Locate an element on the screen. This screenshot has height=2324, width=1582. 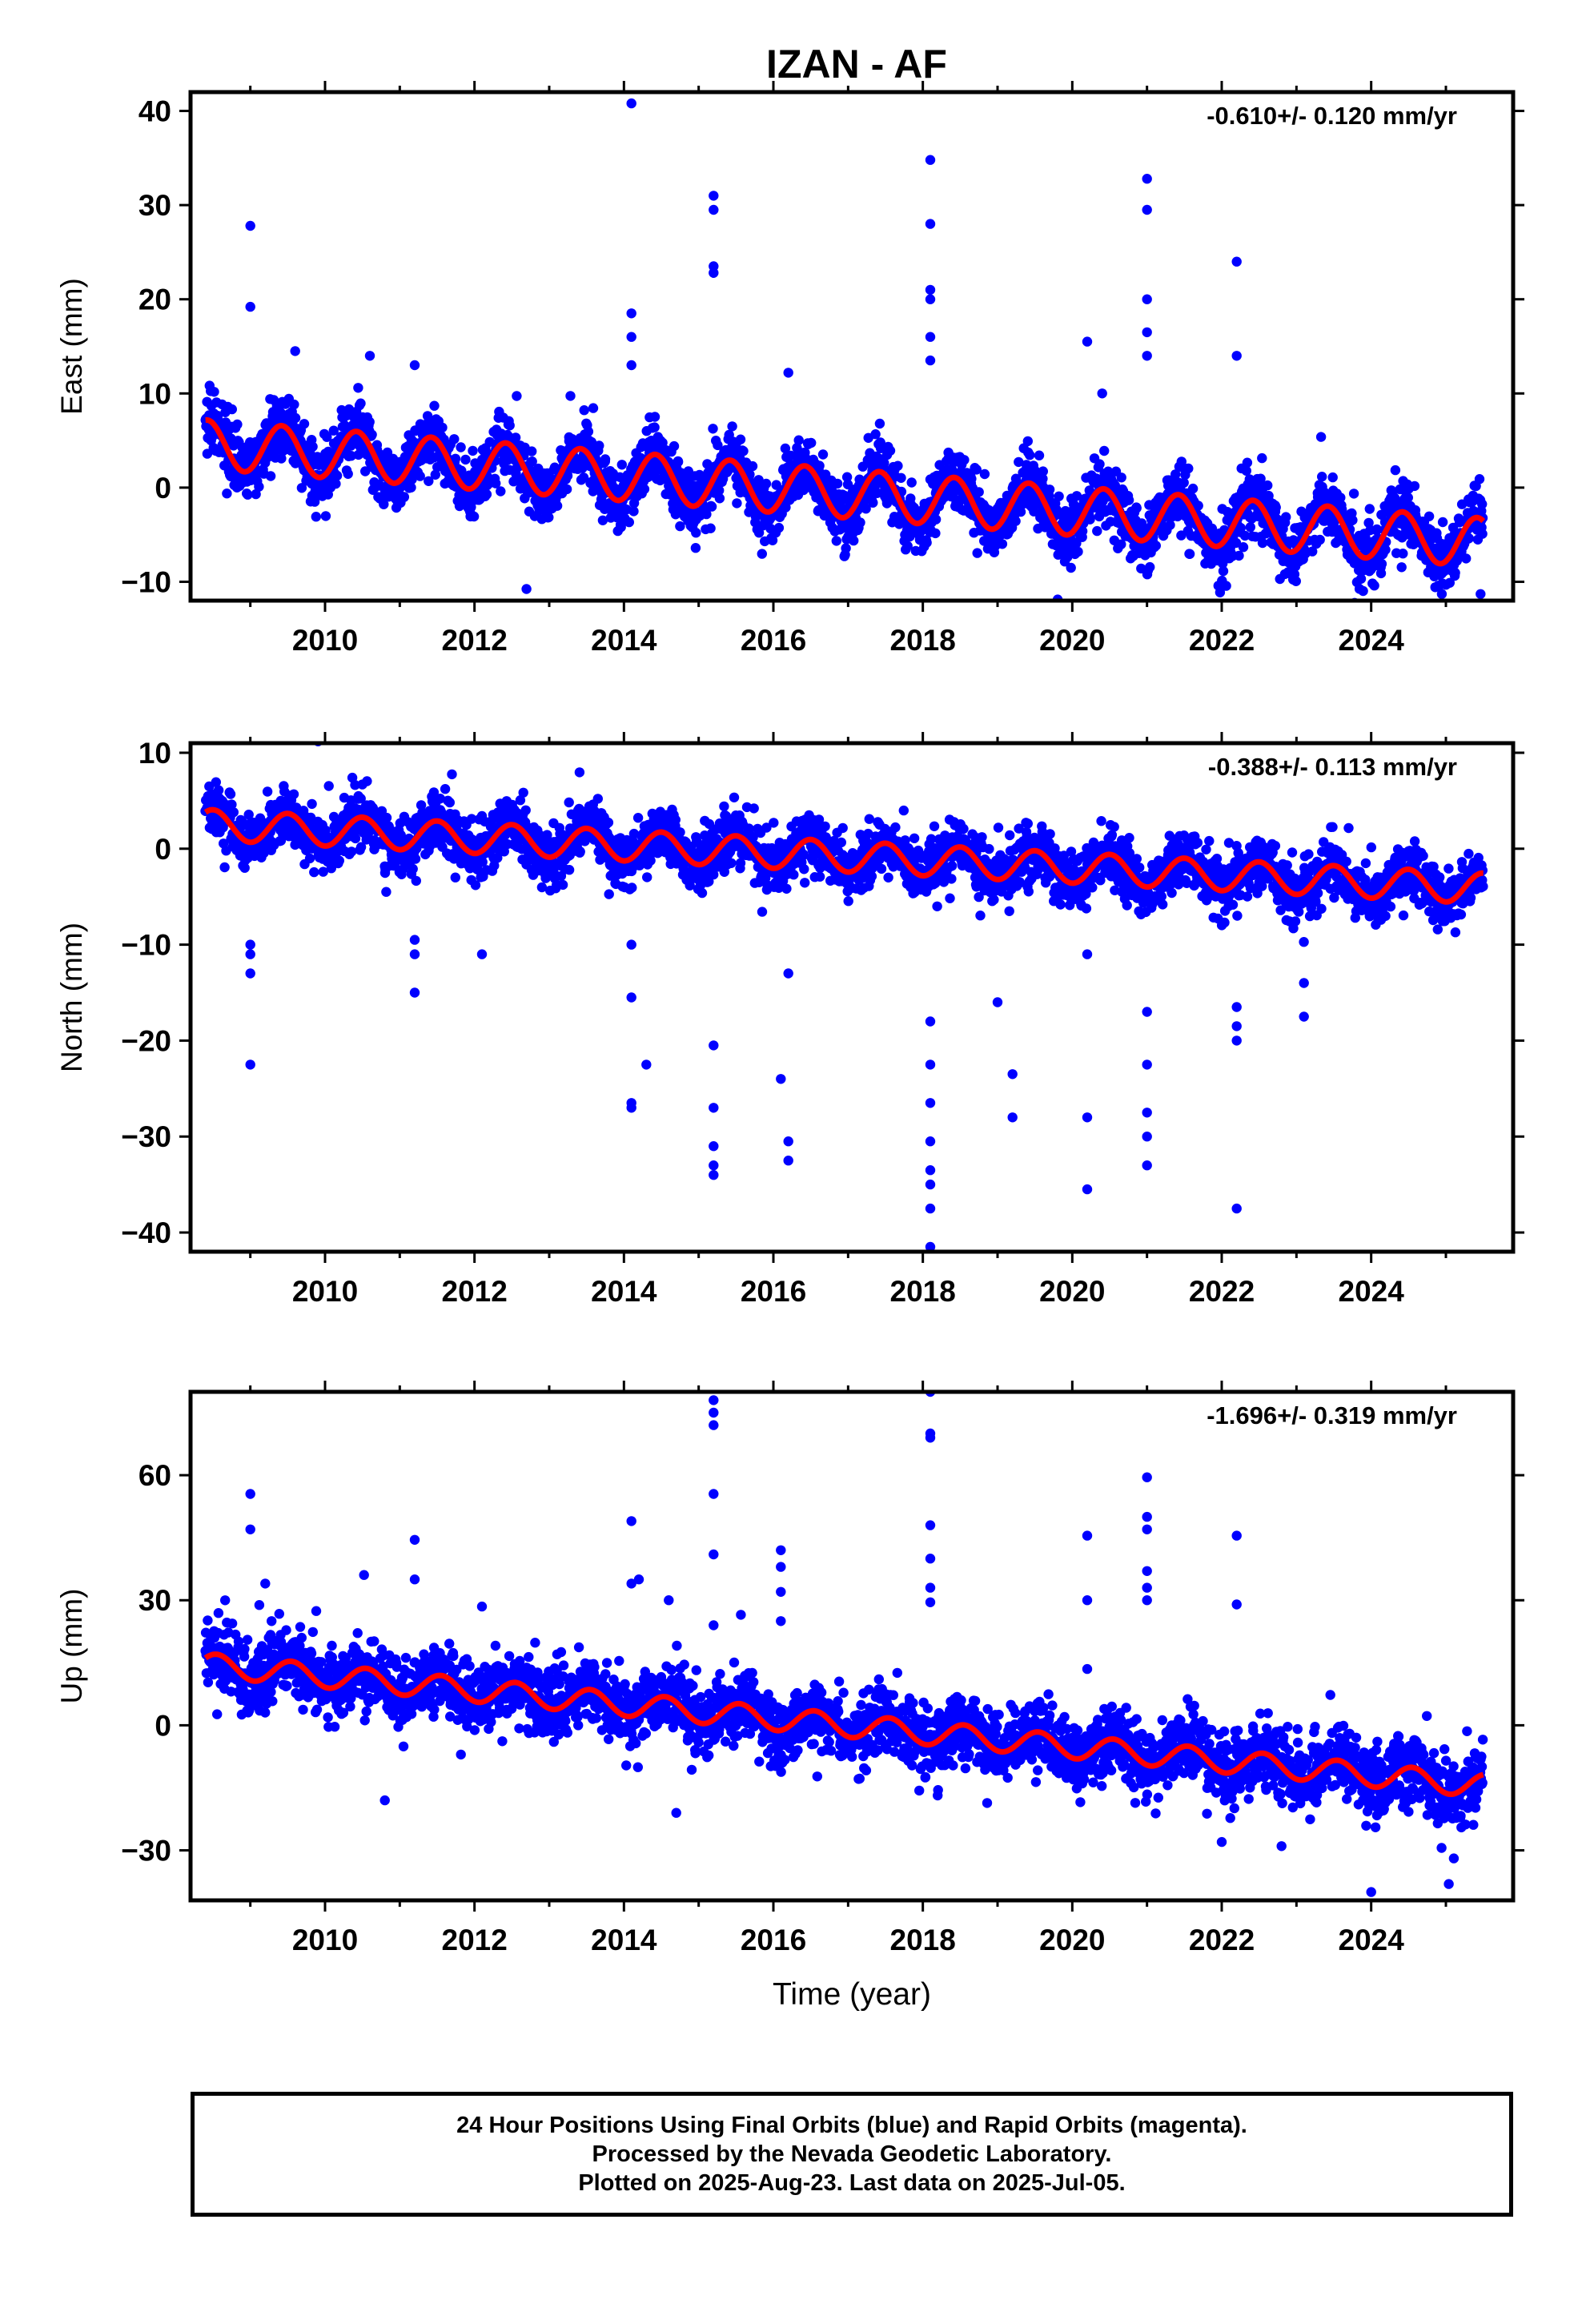
east-x-tick-label: 2014 is located at coordinates (624, 640).